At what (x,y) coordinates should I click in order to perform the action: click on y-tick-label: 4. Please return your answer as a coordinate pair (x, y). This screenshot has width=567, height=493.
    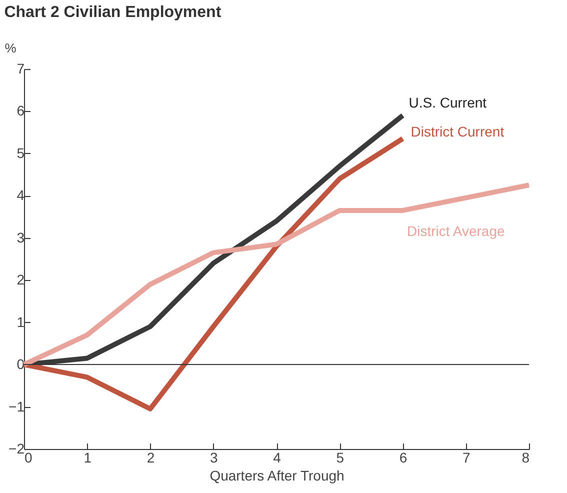
    Looking at the image, I should click on (20, 195).